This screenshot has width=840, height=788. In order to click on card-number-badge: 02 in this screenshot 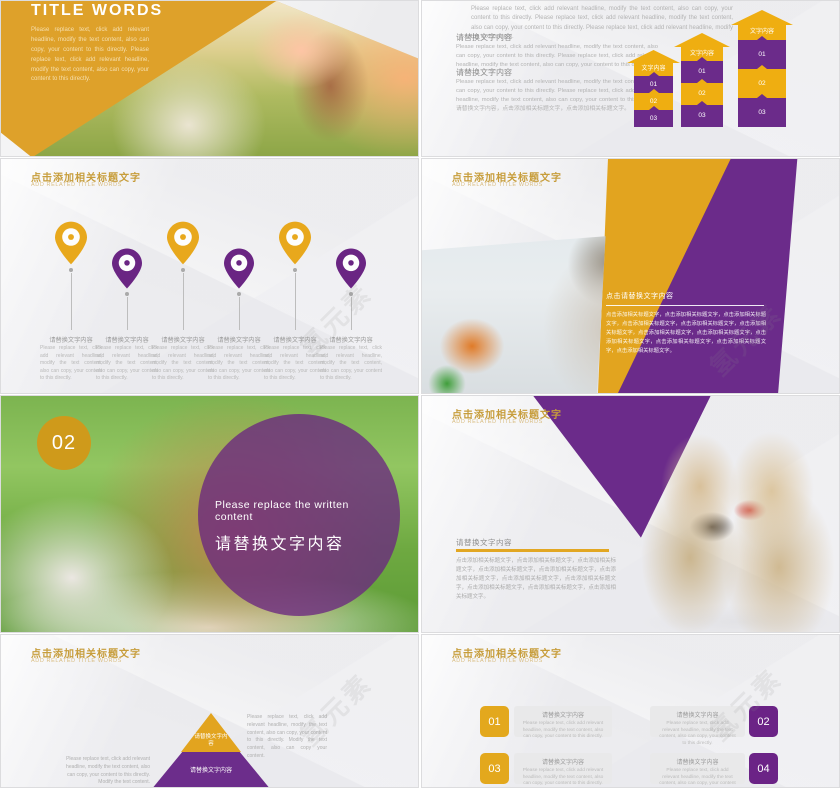, I will do `click(763, 721)`.